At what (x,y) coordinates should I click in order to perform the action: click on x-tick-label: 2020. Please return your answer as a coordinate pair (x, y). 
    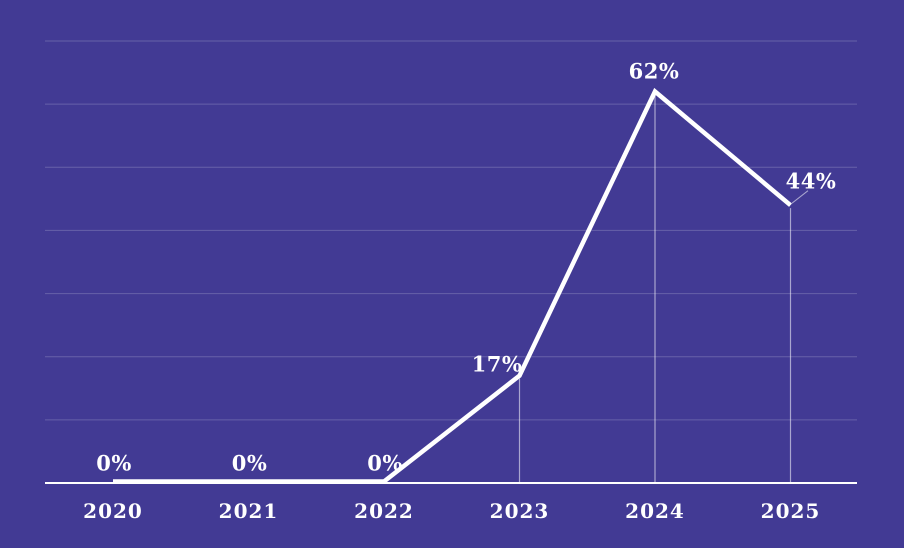
    Looking at the image, I should click on (113, 510).